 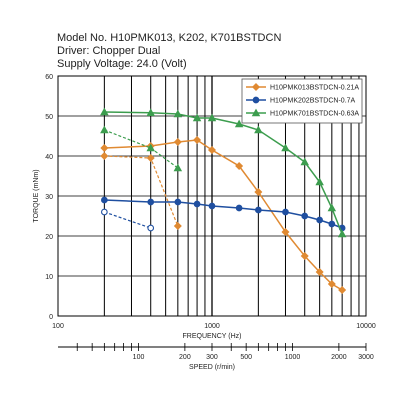 I want to click on speed-tick-label: 300, so click(x=212, y=357).